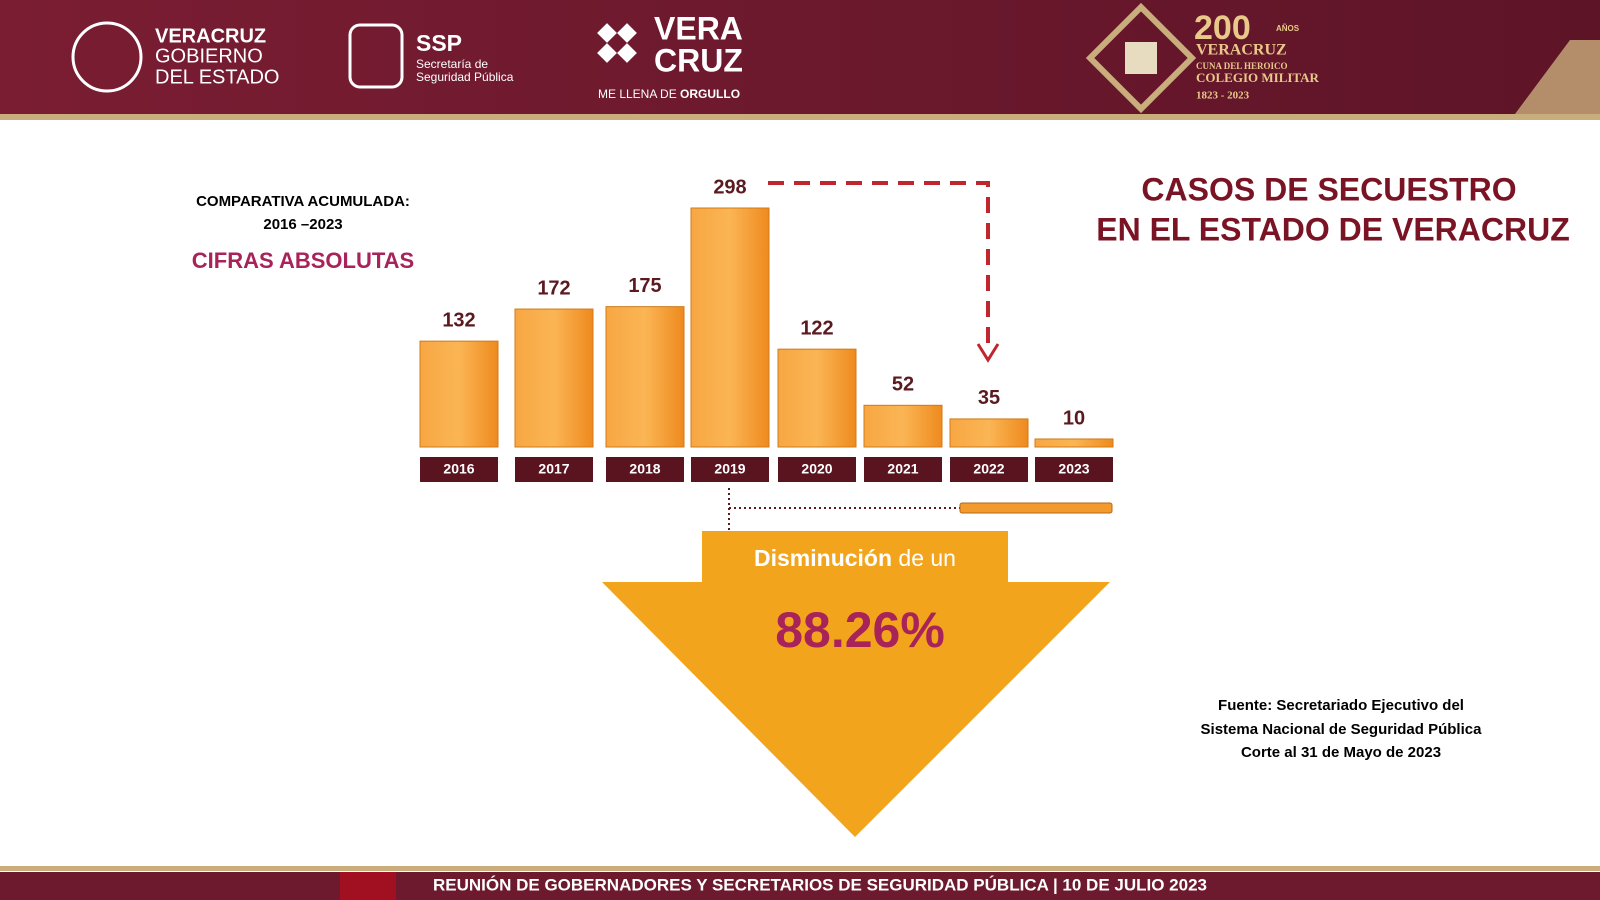  Describe the element at coordinates (644, 286) in the screenshot. I see `value-label: 175` at that location.